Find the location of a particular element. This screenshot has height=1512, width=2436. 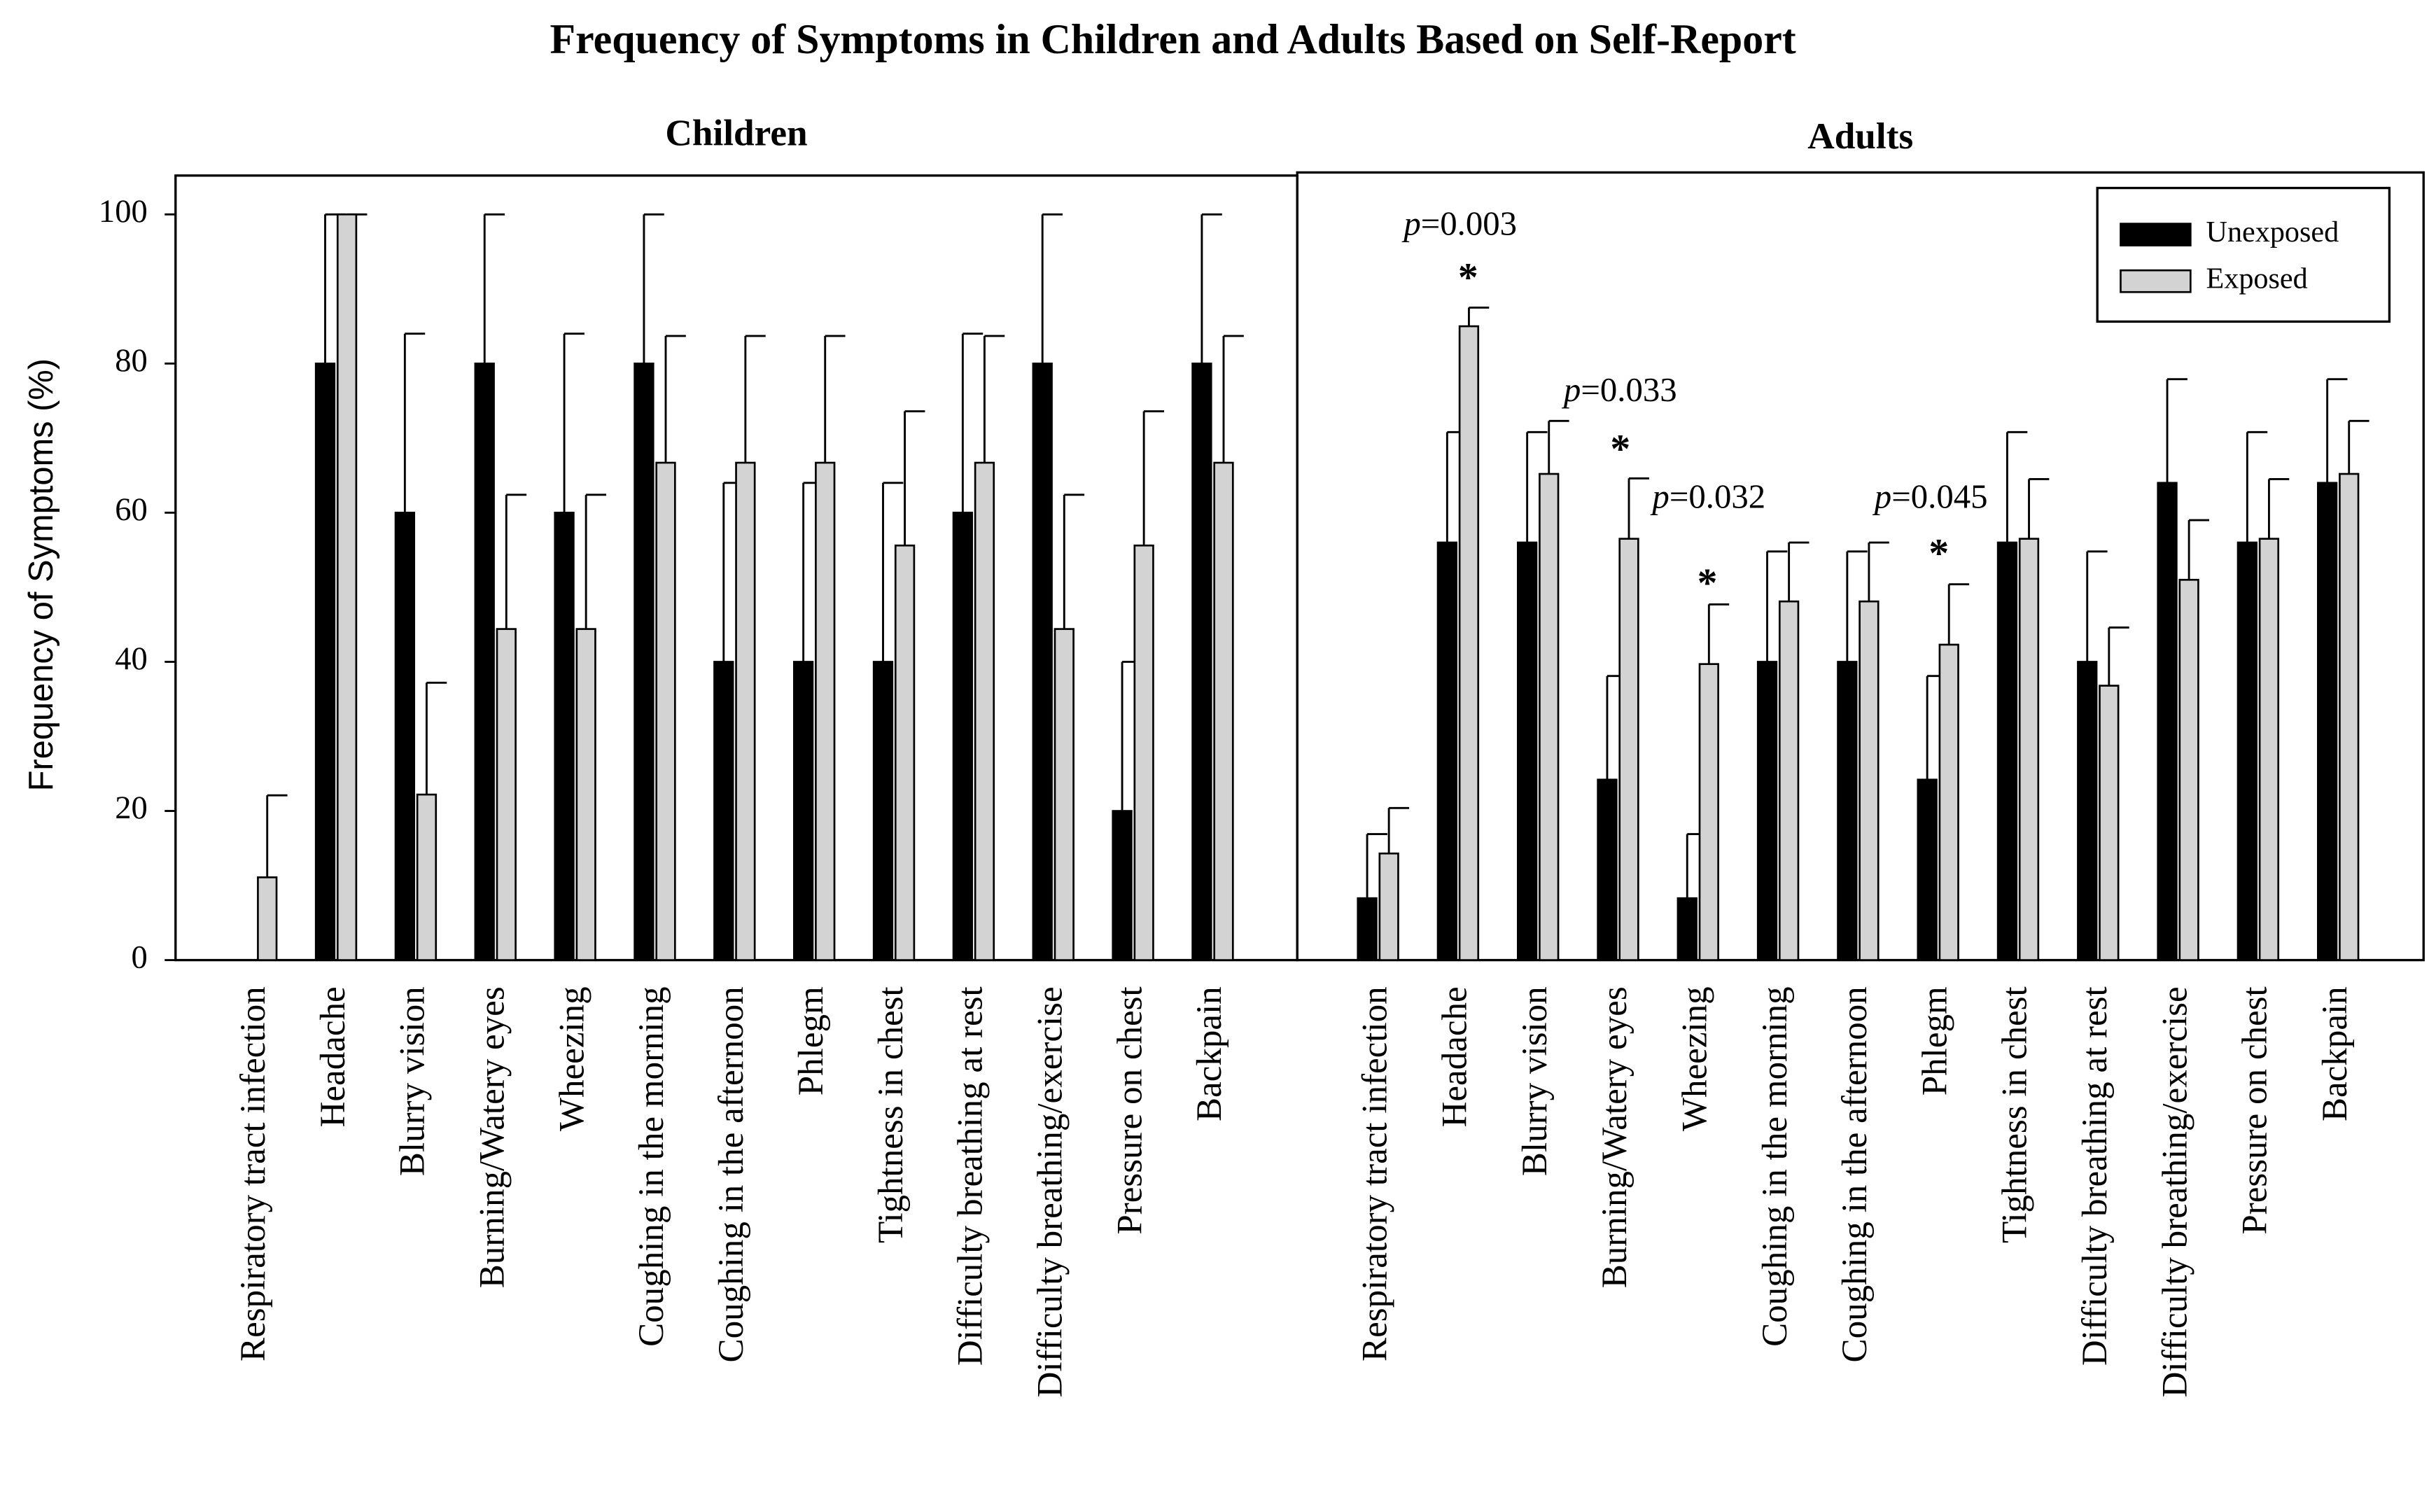

p-value-annotation: p=0.045 is located at coordinates (1930, 496).